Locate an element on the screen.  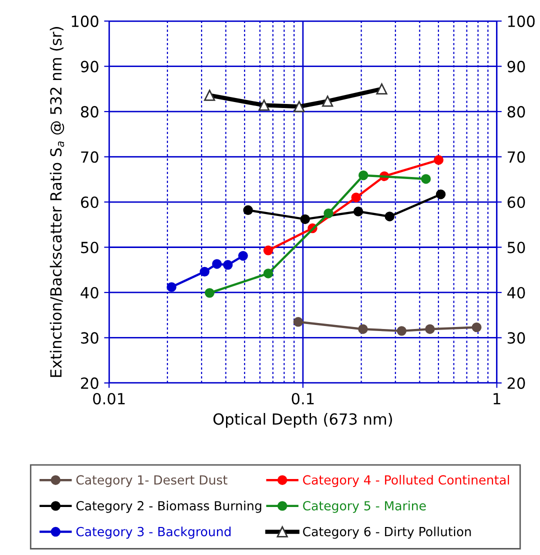
legend-label: Category 3 - Background is located at coordinates (153, 532).